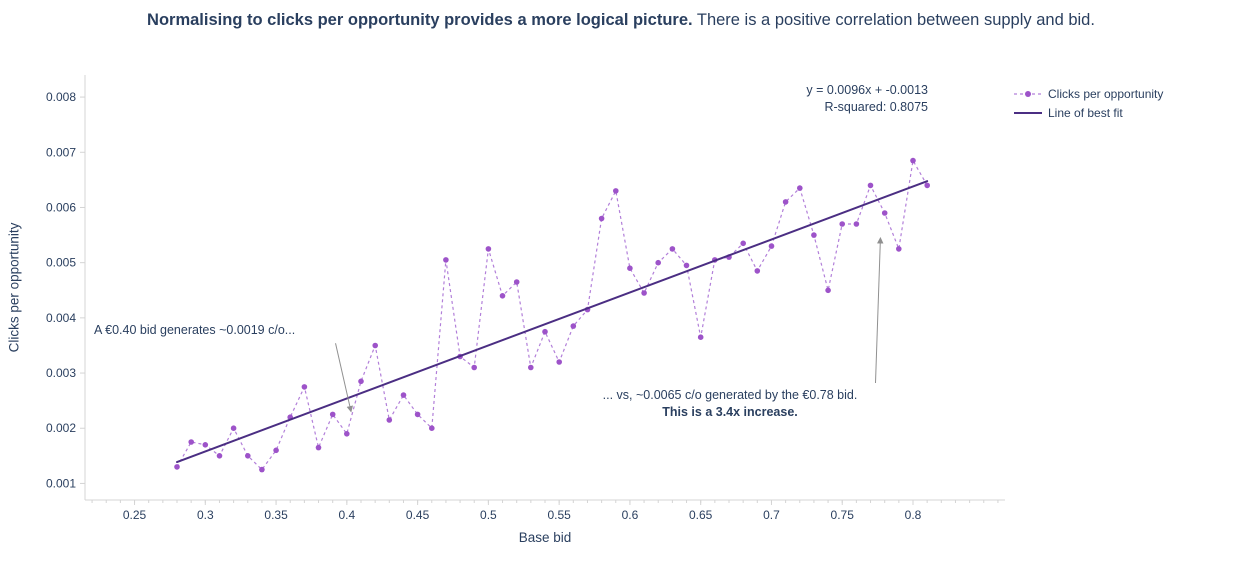  Describe the element at coordinates (701, 515) in the screenshot. I see `svg-text: 0.65` at that location.